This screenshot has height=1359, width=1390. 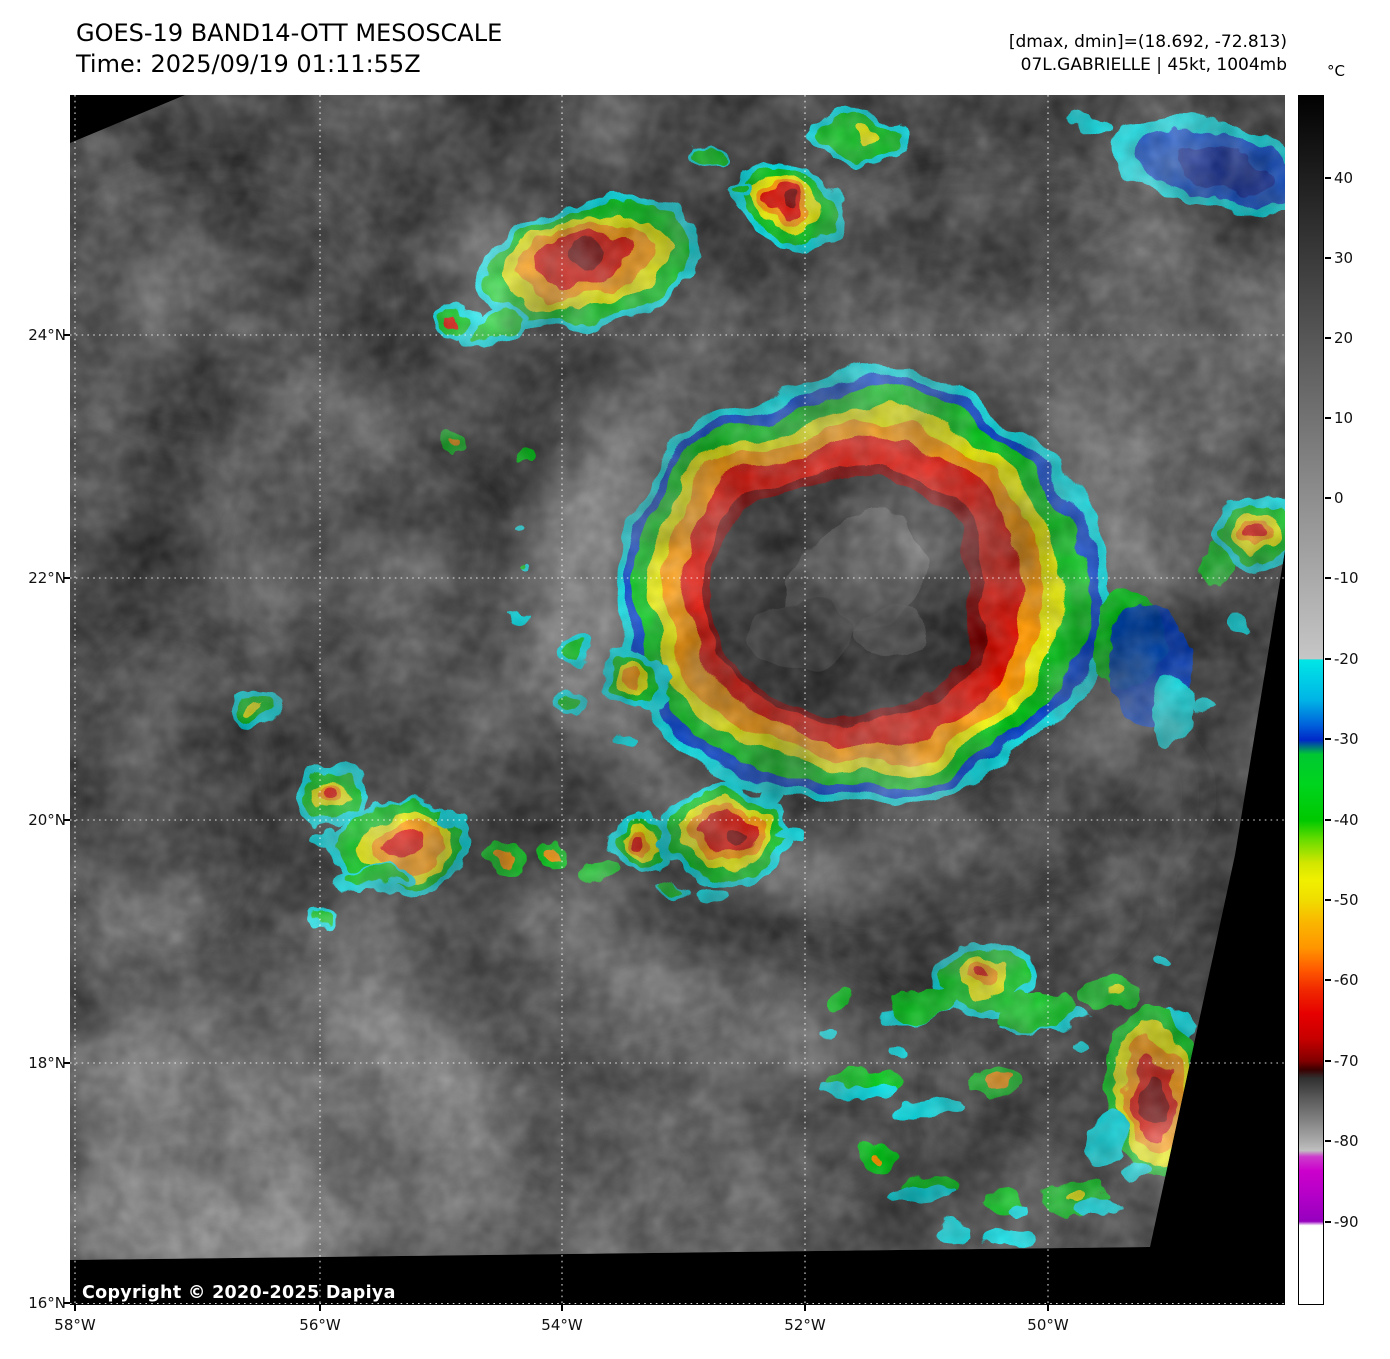 What do you see at coordinates (248, 64) in the screenshot?
I see `time-label: Time: 2025/09/19 01:11:55Z` at bounding box center [248, 64].